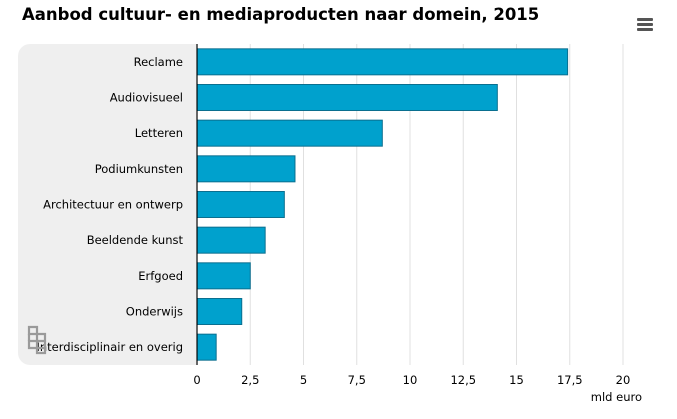 This screenshot has height=419, width=677. Describe the element at coordinates (146, 98) in the screenshot. I see `category-label: Audiovisueel` at that location.